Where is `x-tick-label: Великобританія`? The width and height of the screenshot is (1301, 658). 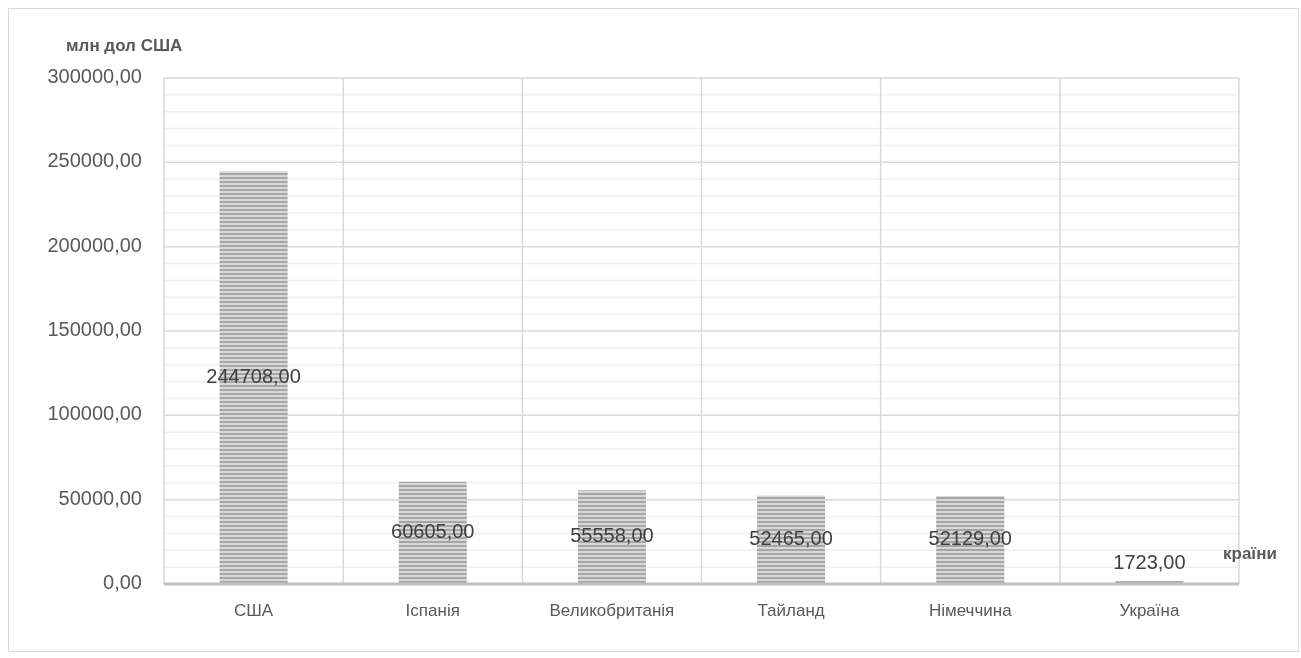 x-tick-label: Великобританія is located at coordinates (612, 611).